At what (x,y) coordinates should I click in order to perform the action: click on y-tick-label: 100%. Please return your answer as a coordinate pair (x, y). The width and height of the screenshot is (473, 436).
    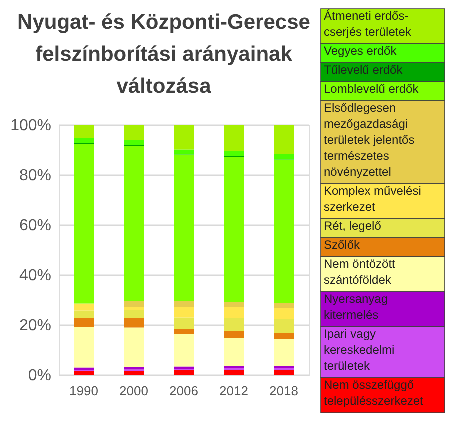
    Looking at the image, I should click on (31, 126).